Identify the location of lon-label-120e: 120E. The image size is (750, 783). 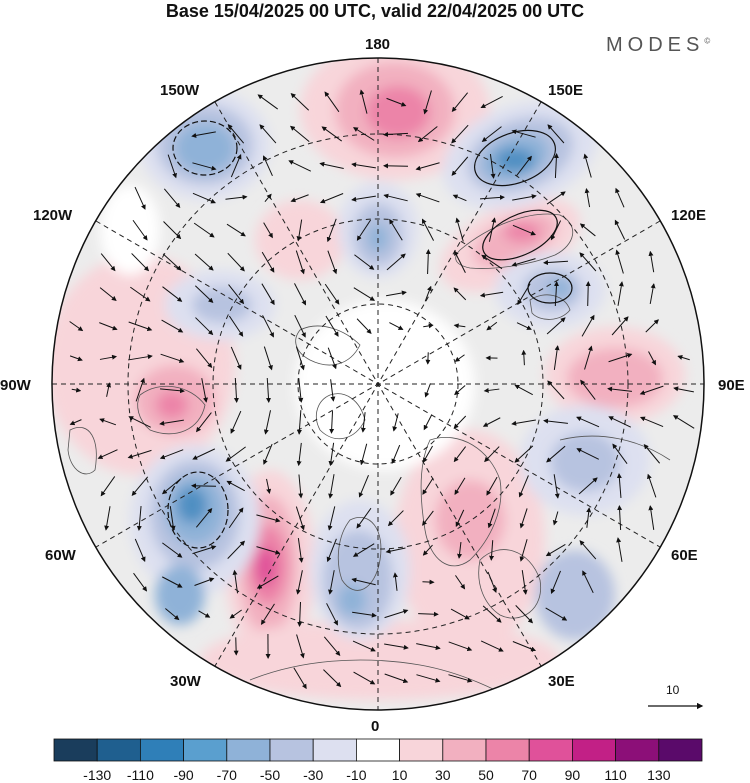
(689, 215).